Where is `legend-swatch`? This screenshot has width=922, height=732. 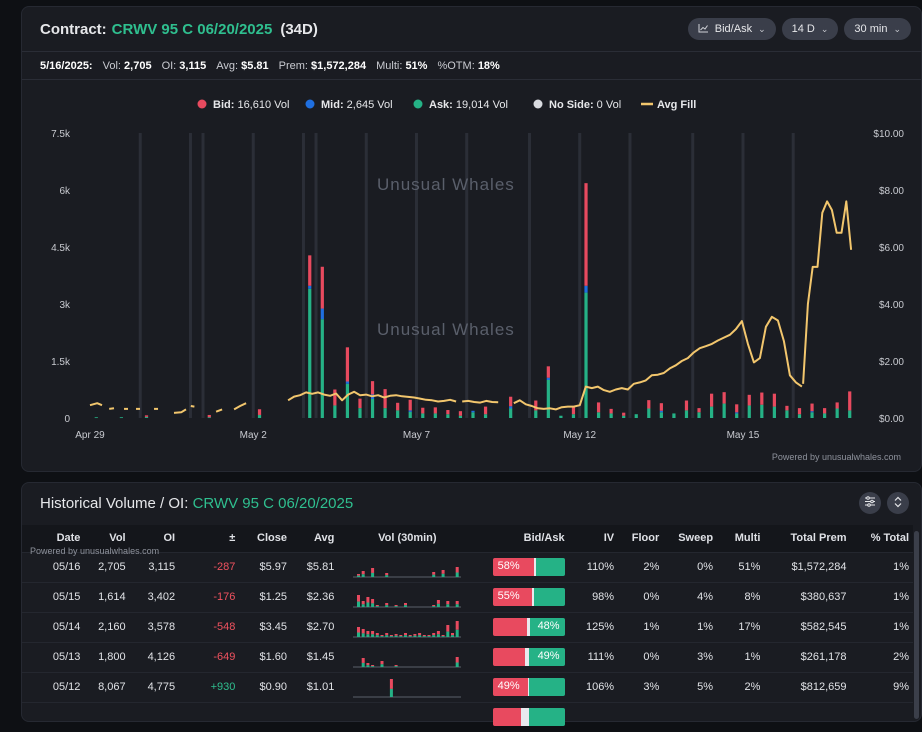 legend-swatch is located at coordinates (202, 104).